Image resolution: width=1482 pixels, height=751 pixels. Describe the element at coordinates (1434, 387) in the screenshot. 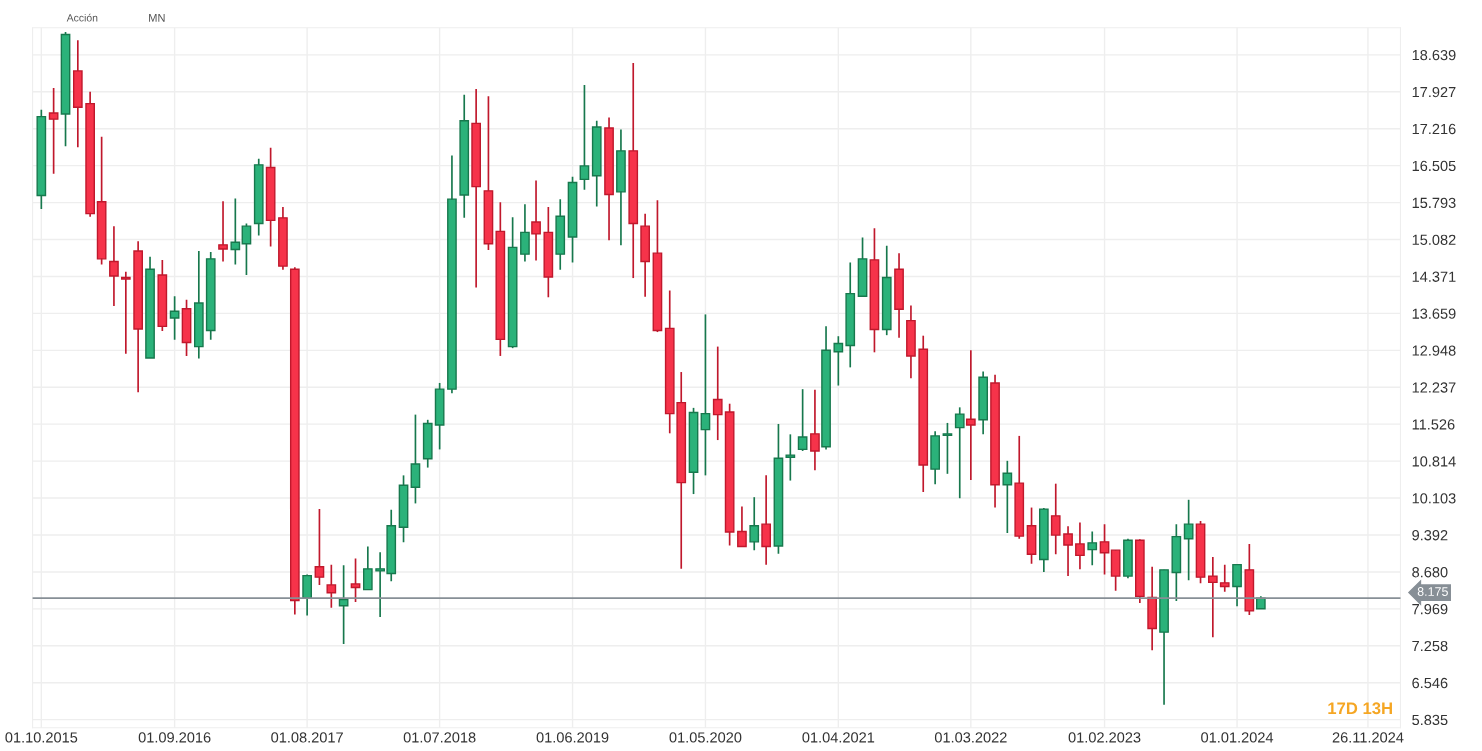

I see `y-tick-label: 12.237` at that location.